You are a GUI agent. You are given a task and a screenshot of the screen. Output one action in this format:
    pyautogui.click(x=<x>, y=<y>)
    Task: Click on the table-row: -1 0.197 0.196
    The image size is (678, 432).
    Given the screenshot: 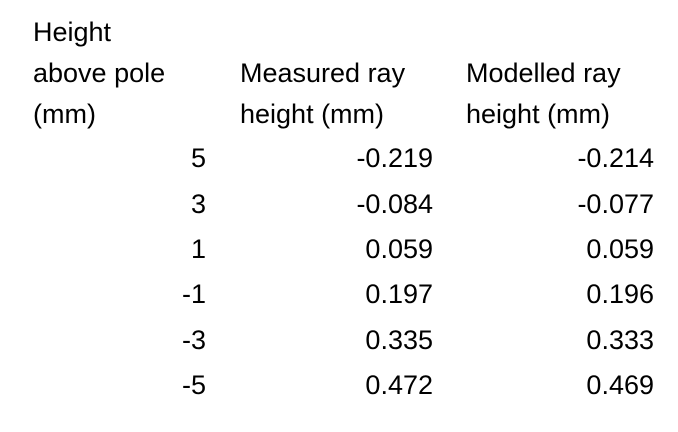 What is the action you would take?
    pyautogui.click(x=339, y=294)
    